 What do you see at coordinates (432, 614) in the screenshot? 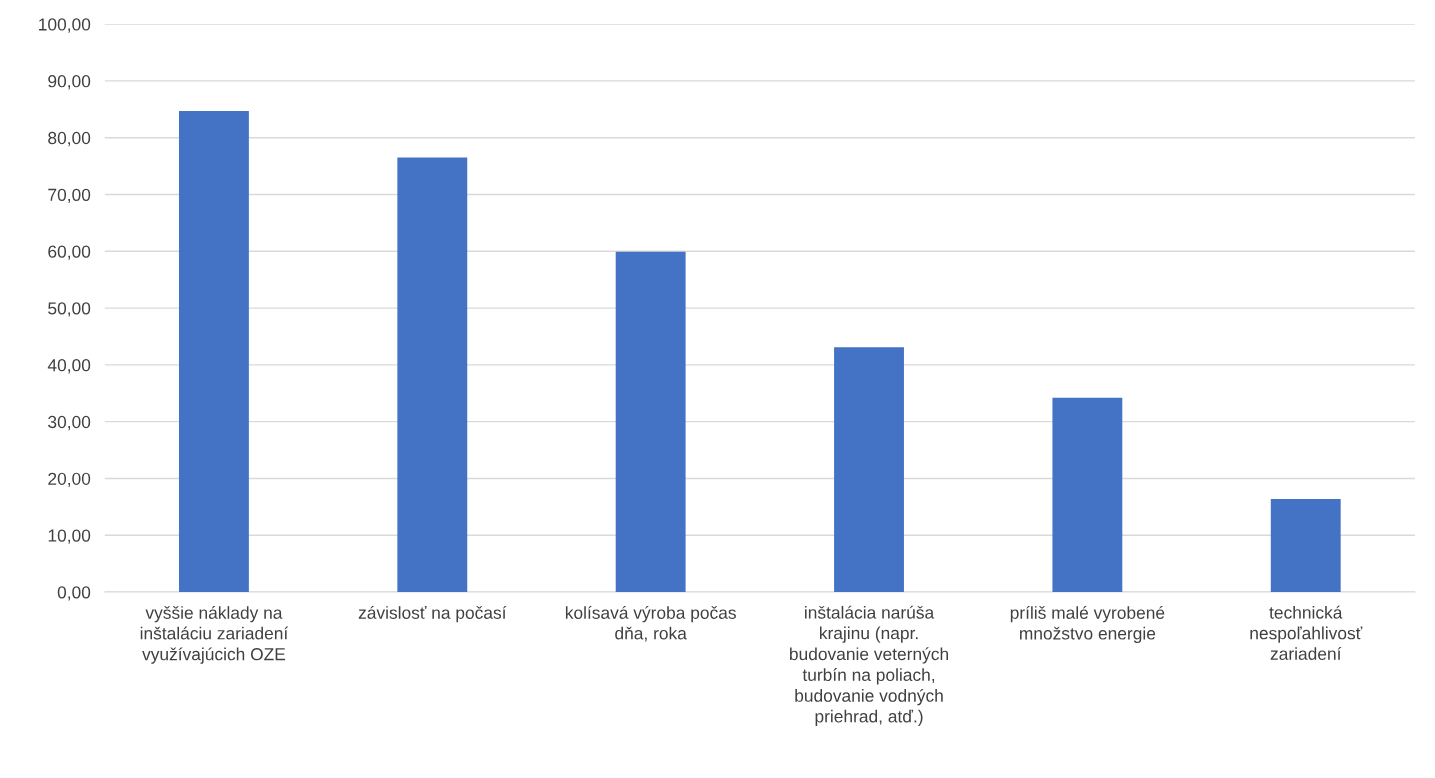
I see `x-tick-label: závislosť na počasí` at bounding box center [432, 614].